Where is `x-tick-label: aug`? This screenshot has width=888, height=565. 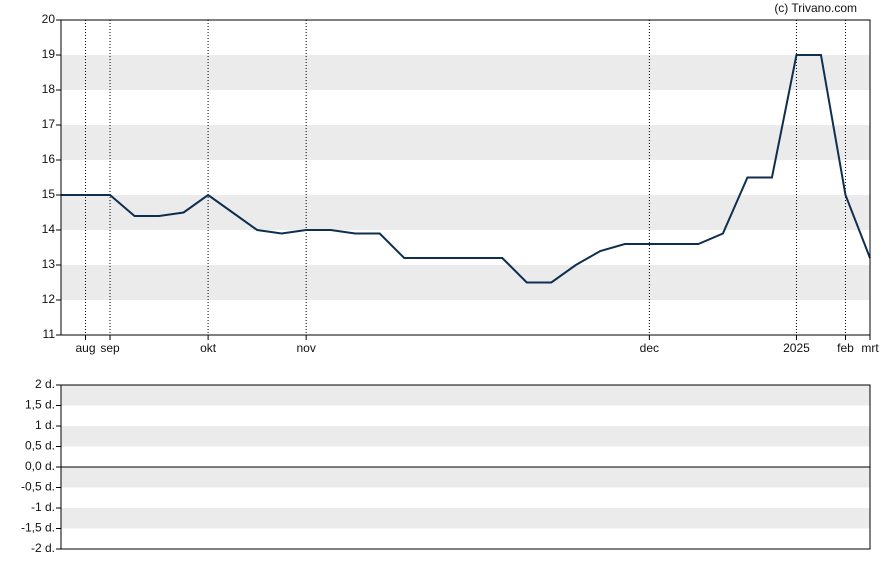
x-tick-label: aug is located at coordinates (85, 348).